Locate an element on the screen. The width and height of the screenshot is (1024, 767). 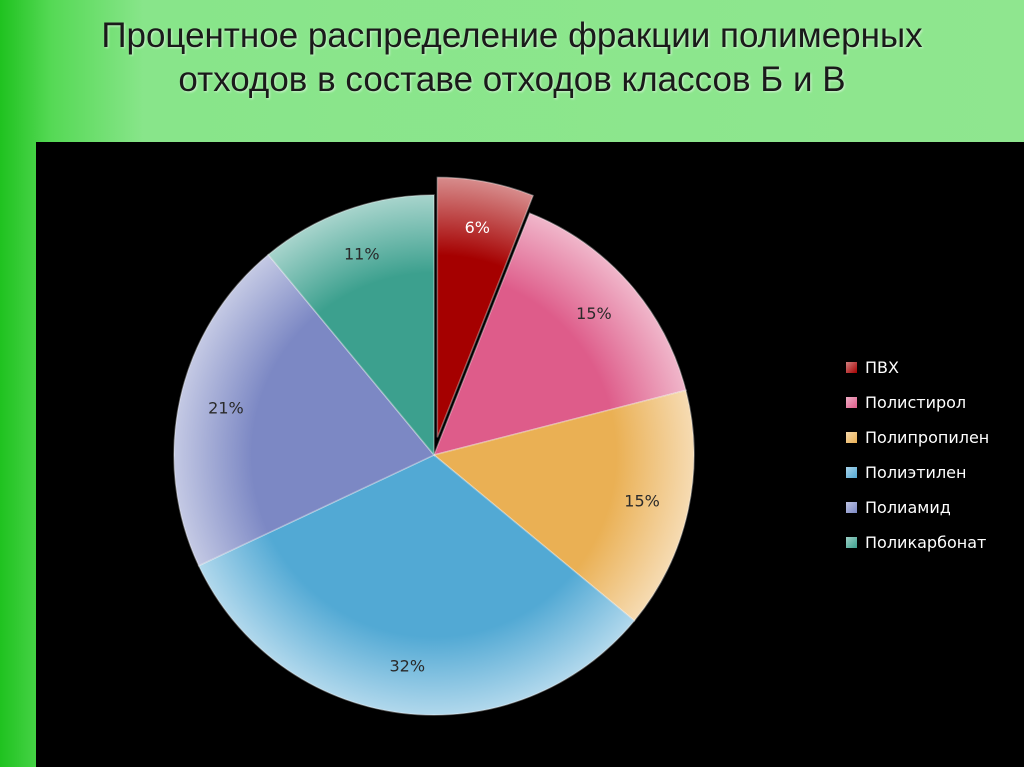
legend-item-6: Поликарбонат is located at coordinates (917, 542).